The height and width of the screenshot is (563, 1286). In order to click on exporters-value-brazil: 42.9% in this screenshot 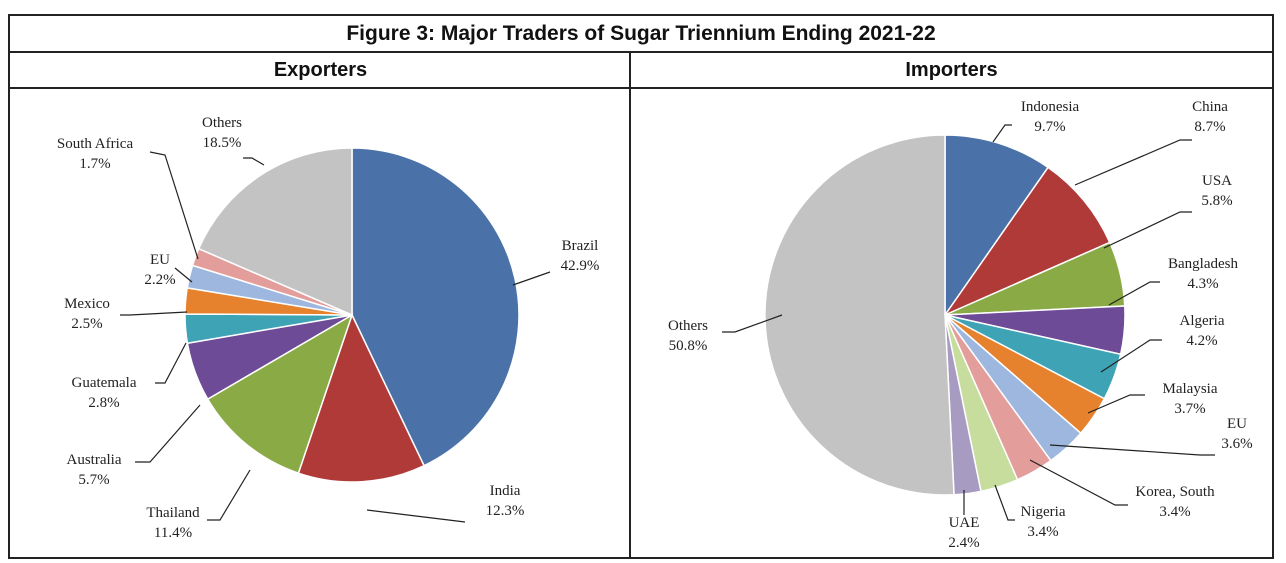, I will do `click(580, 266)`.